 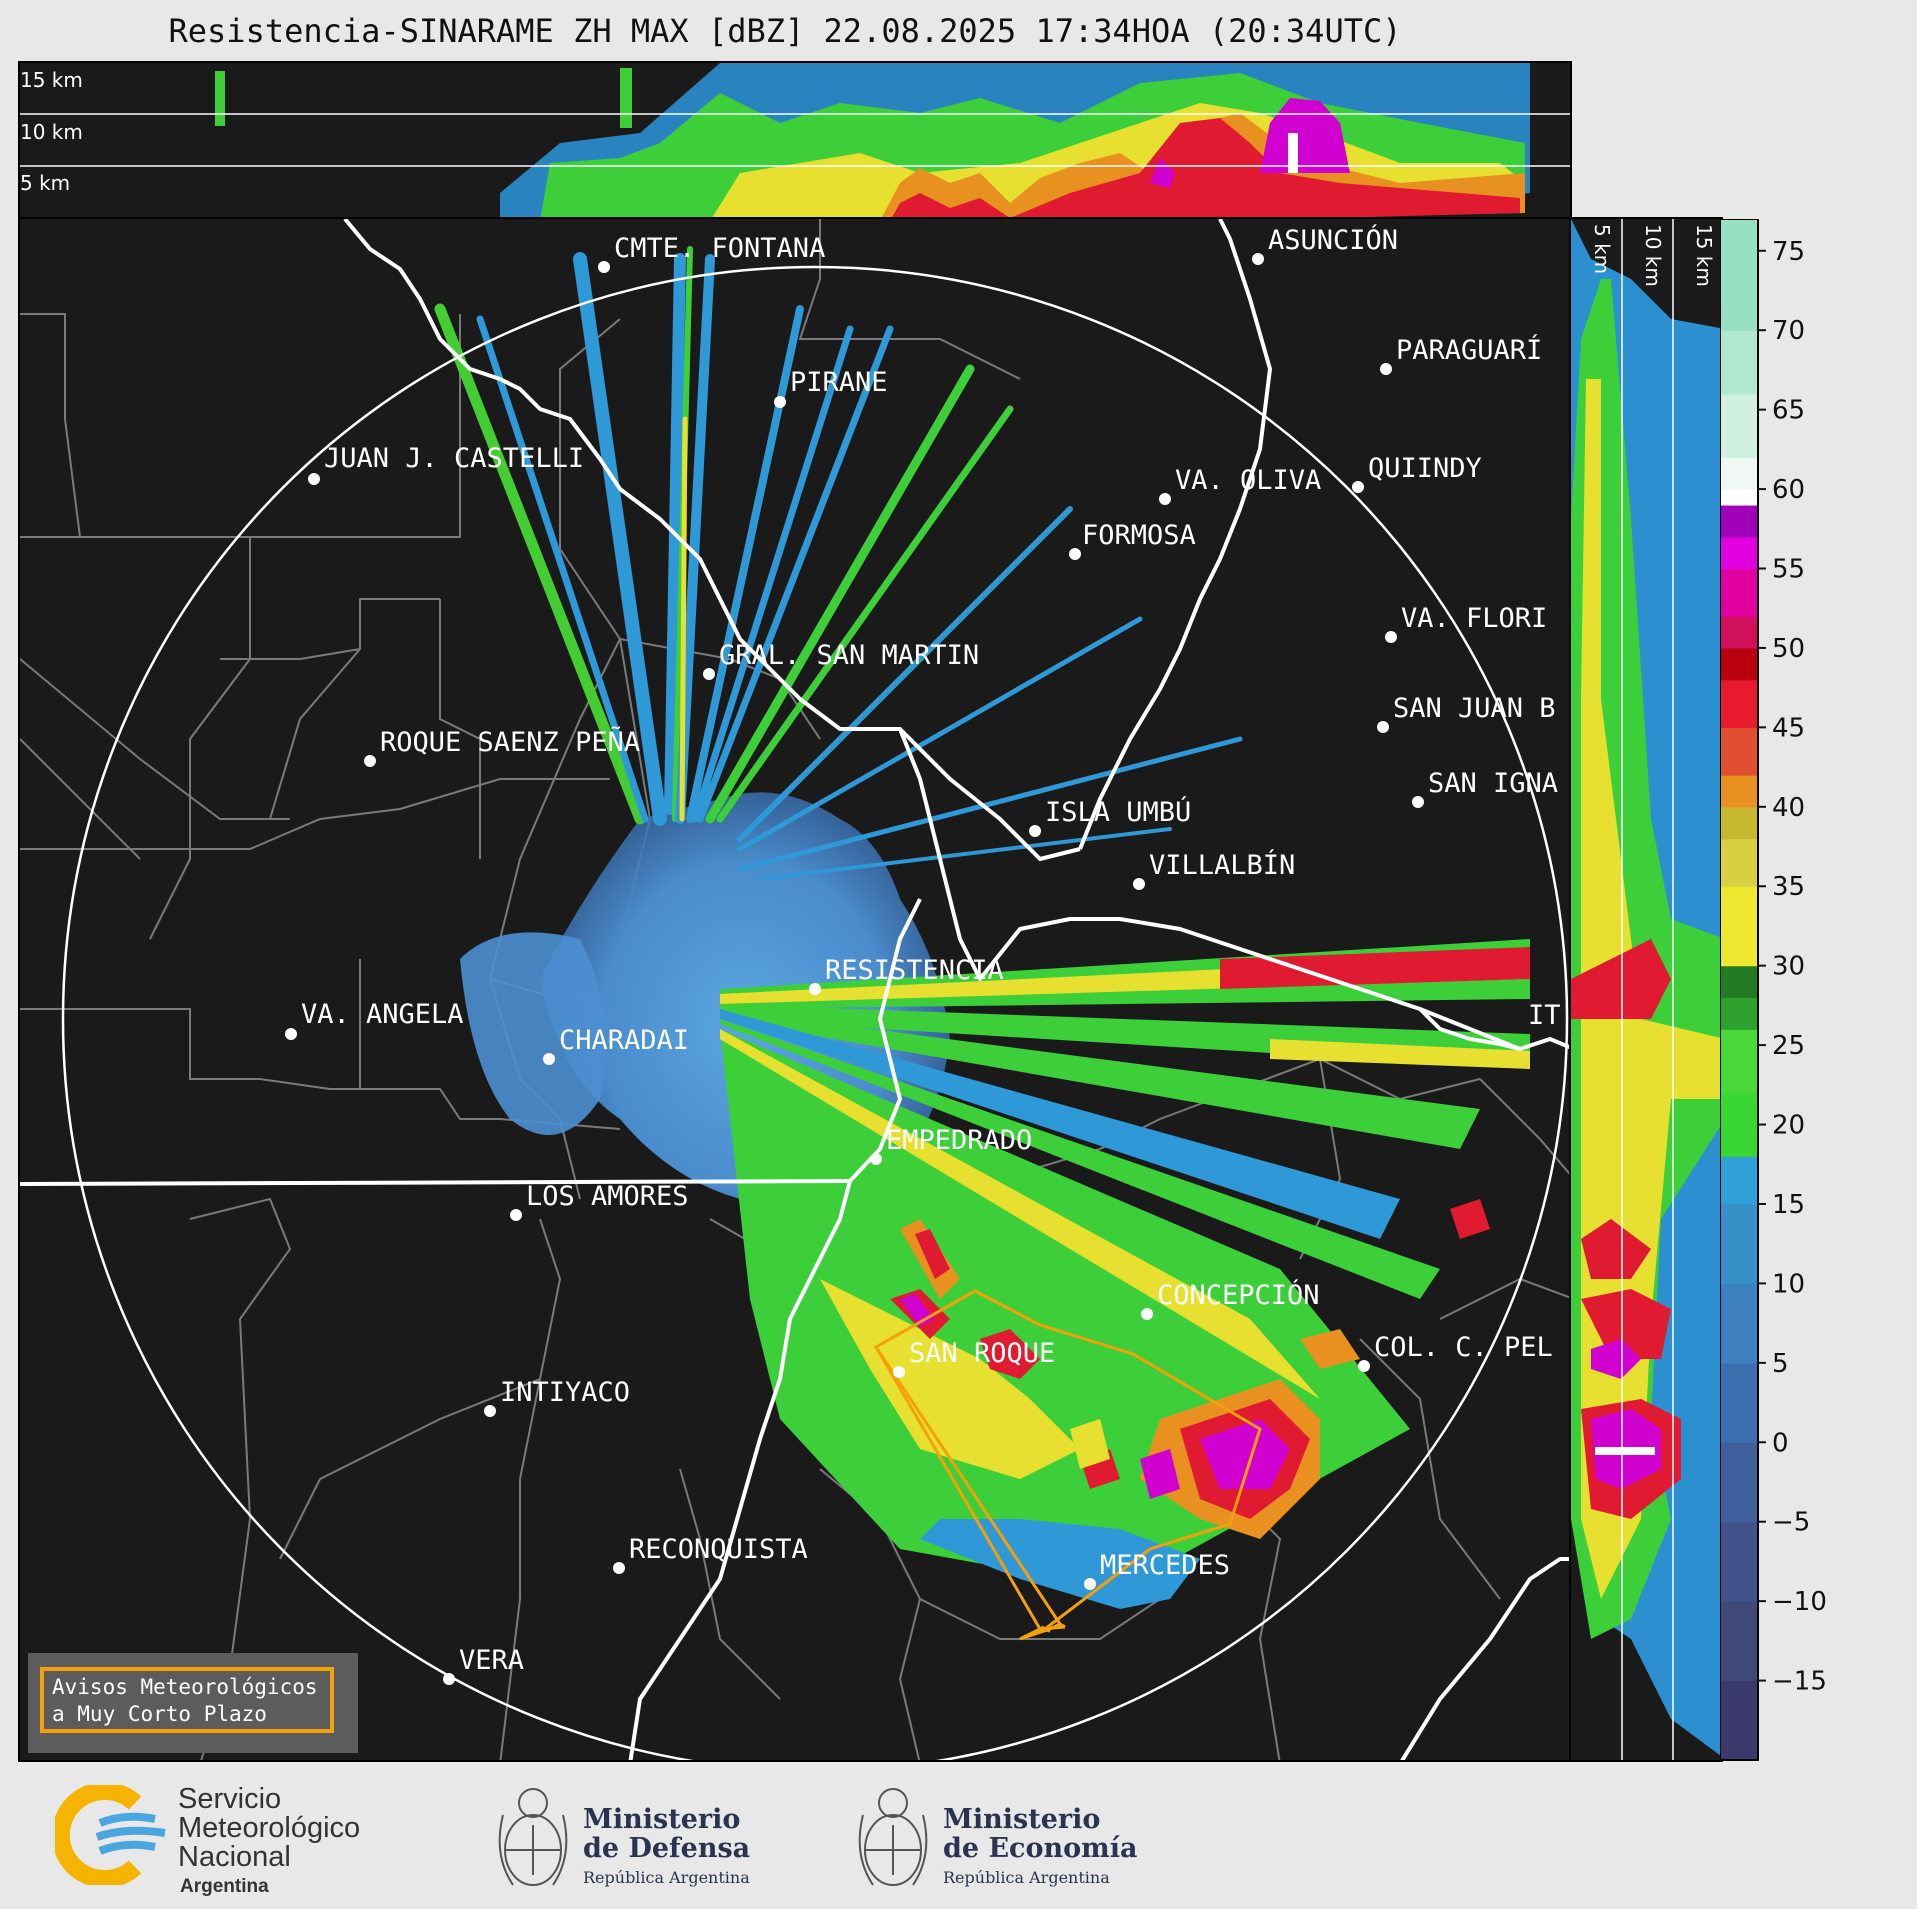 What do you see at coordinates (795, 140) in the screenshot?
I see `top-cross-section: 15 km 10 km 5 km` at bounding box center [795, 140].